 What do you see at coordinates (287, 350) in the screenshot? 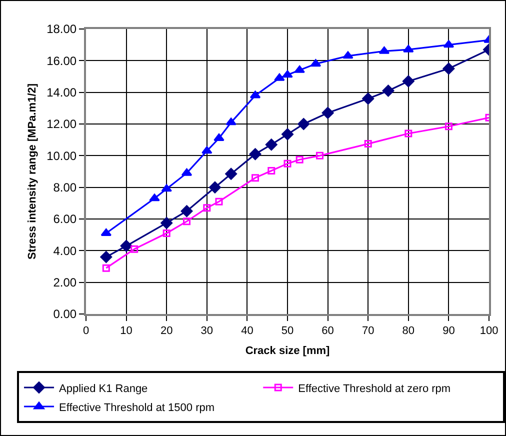
I see `x-axis-title: Crack size [mm]` at bounding box center [287, 350].